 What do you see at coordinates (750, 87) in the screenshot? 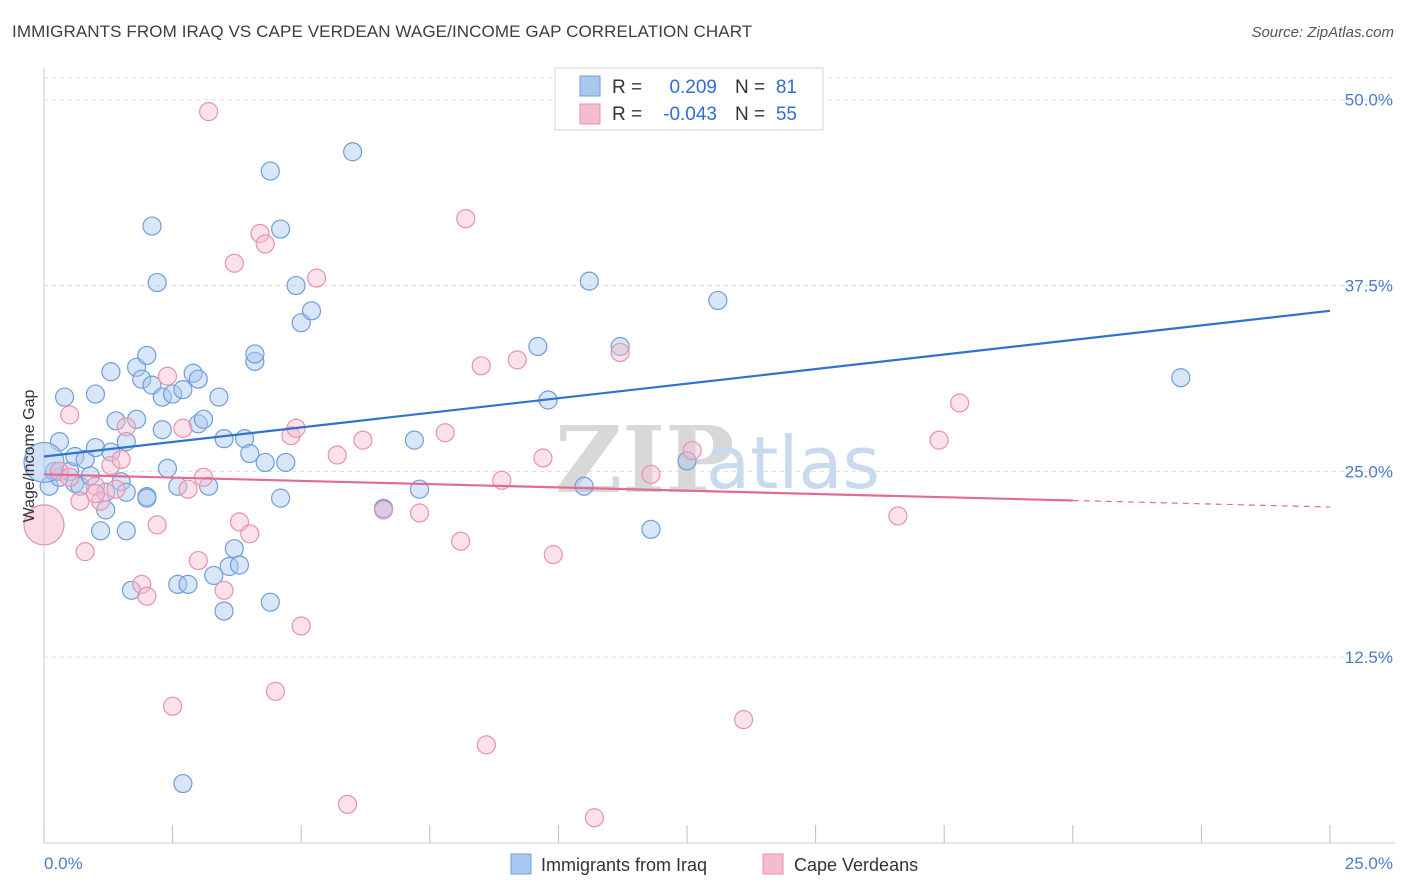
I see `legend-n-label-blue: N =` at bounding box center [750, 87].